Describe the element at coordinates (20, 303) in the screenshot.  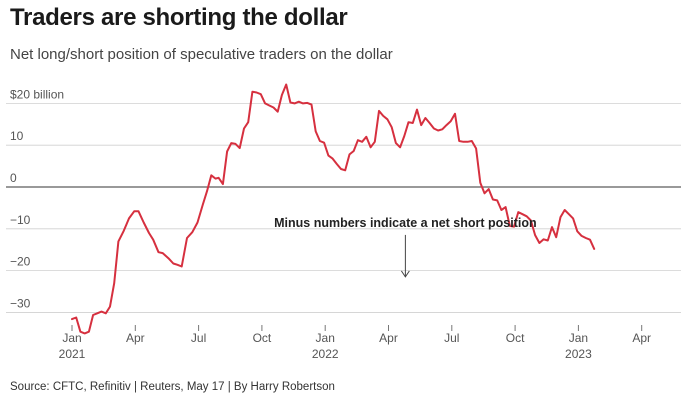
I see `y-tick-label: −30` at that location.